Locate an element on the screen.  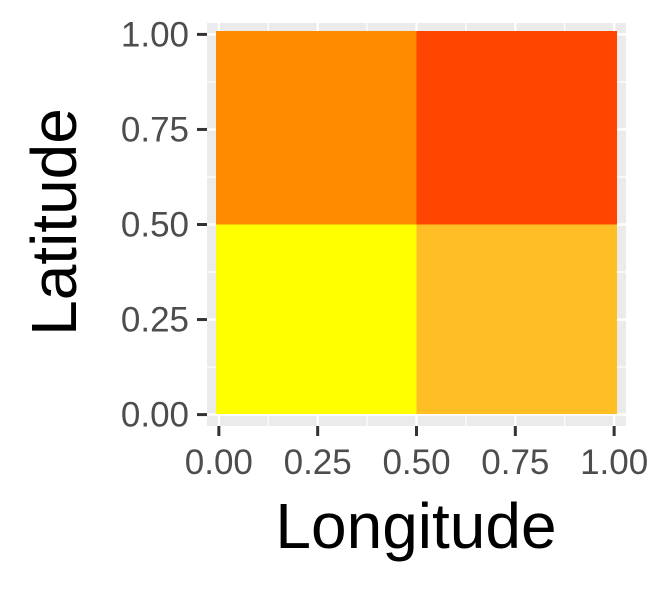
x-tick-label: 1.00 is located at coordinates (614, 462).